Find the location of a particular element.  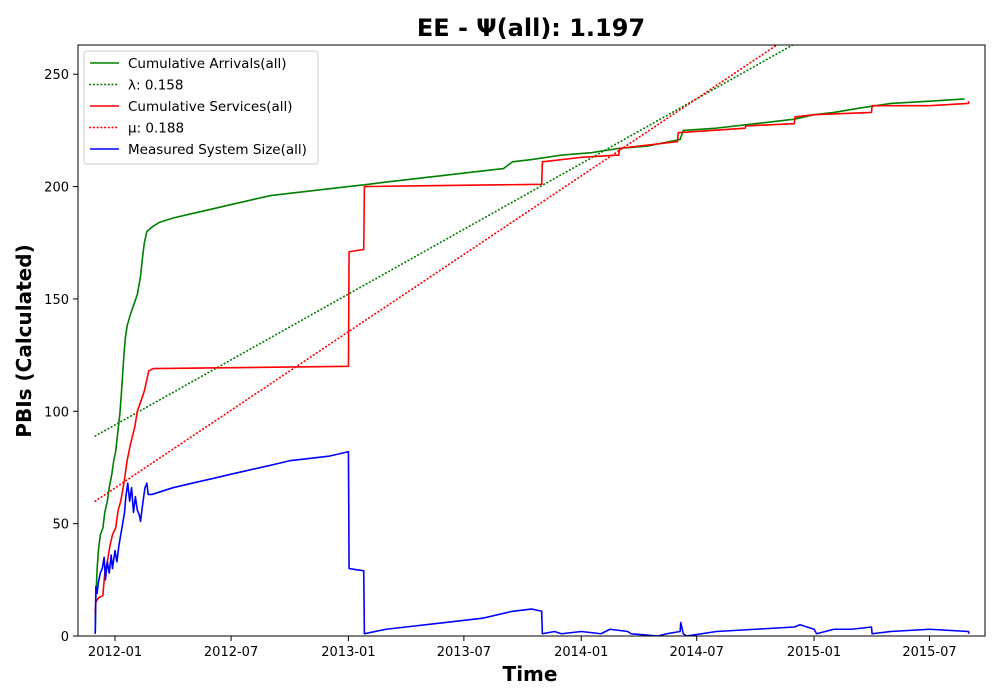

y-axis-label: PBIs (Calculated) is located at coordinates (24, 340).